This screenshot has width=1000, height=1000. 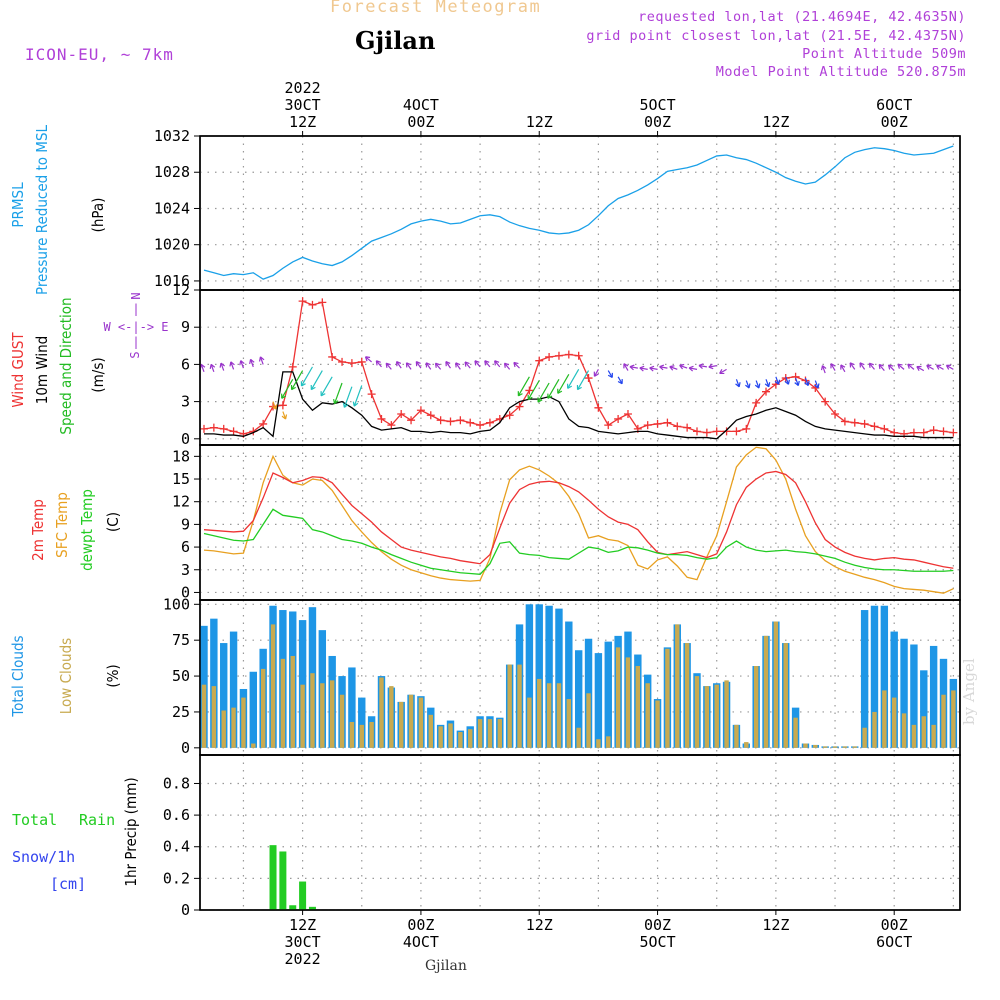 I want to click on label-clouds-unit: (%), so click(x=113, y=675).